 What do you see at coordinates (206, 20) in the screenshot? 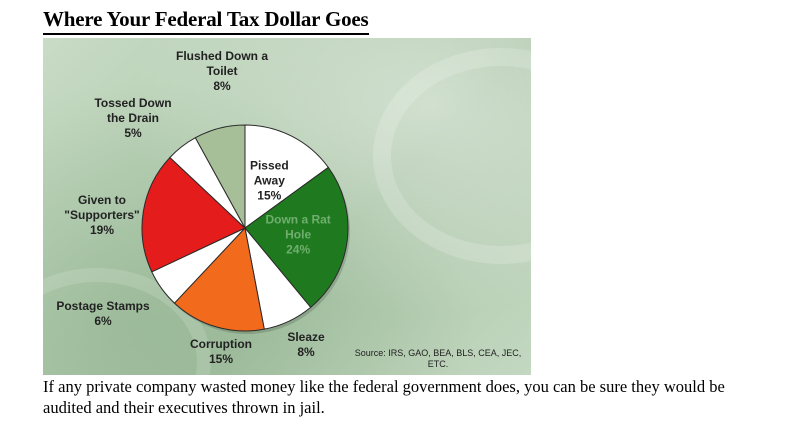
I see `chart-title: Where Your Federal Tax Dollar Goes` at bounding box center [206, 20].